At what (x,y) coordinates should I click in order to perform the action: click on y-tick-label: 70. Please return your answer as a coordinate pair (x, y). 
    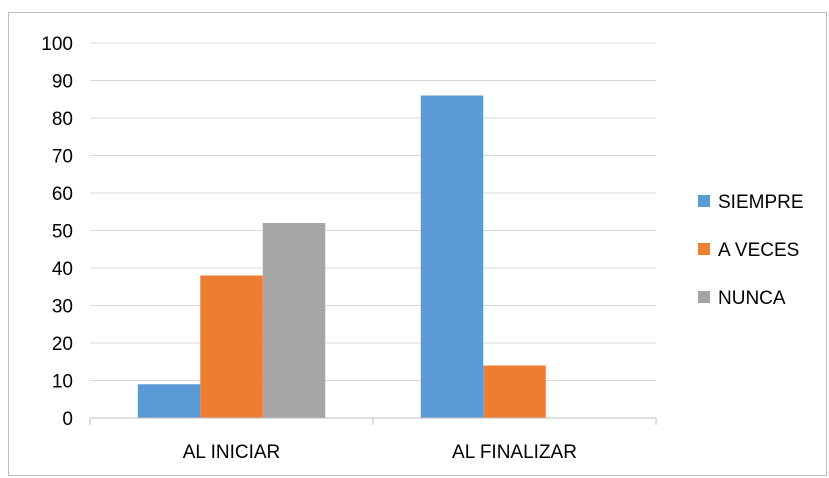
    Looking at the image, I should click on (62, 157).